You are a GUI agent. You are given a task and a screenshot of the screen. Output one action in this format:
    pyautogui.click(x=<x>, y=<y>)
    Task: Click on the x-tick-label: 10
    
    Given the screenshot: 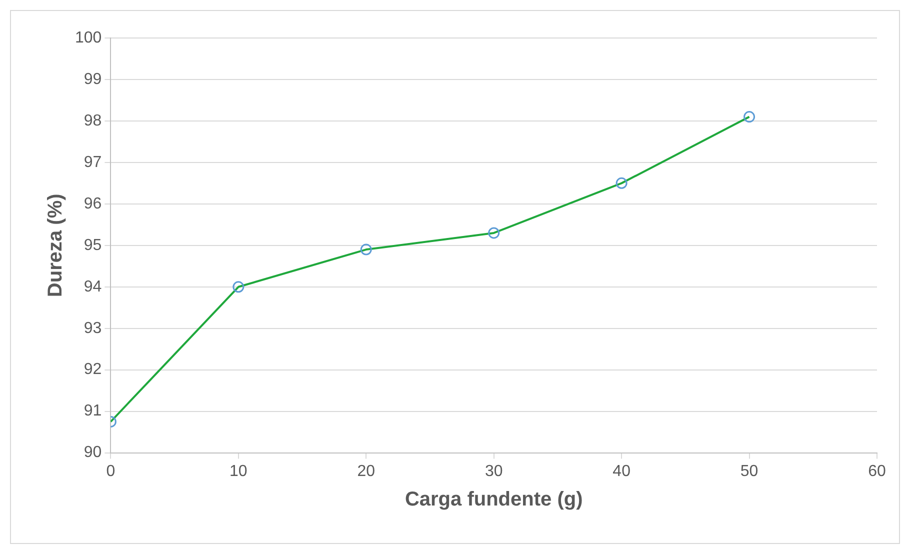 What is the action you would take?
    pyautogui.click(x=239, y=471)
    